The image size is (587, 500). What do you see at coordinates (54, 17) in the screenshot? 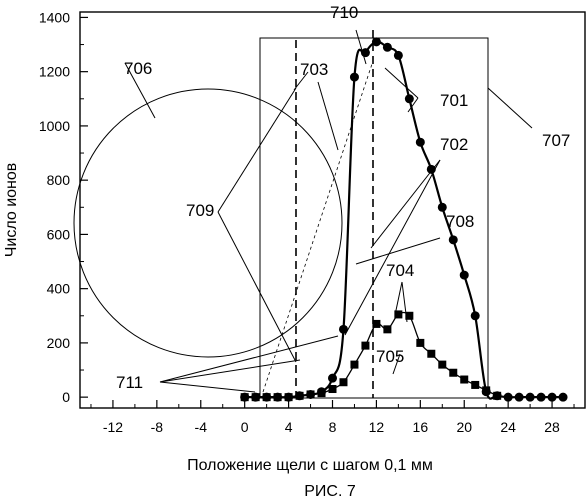
I see `y-tick-label: 1400` at bounding box center [54, 17].